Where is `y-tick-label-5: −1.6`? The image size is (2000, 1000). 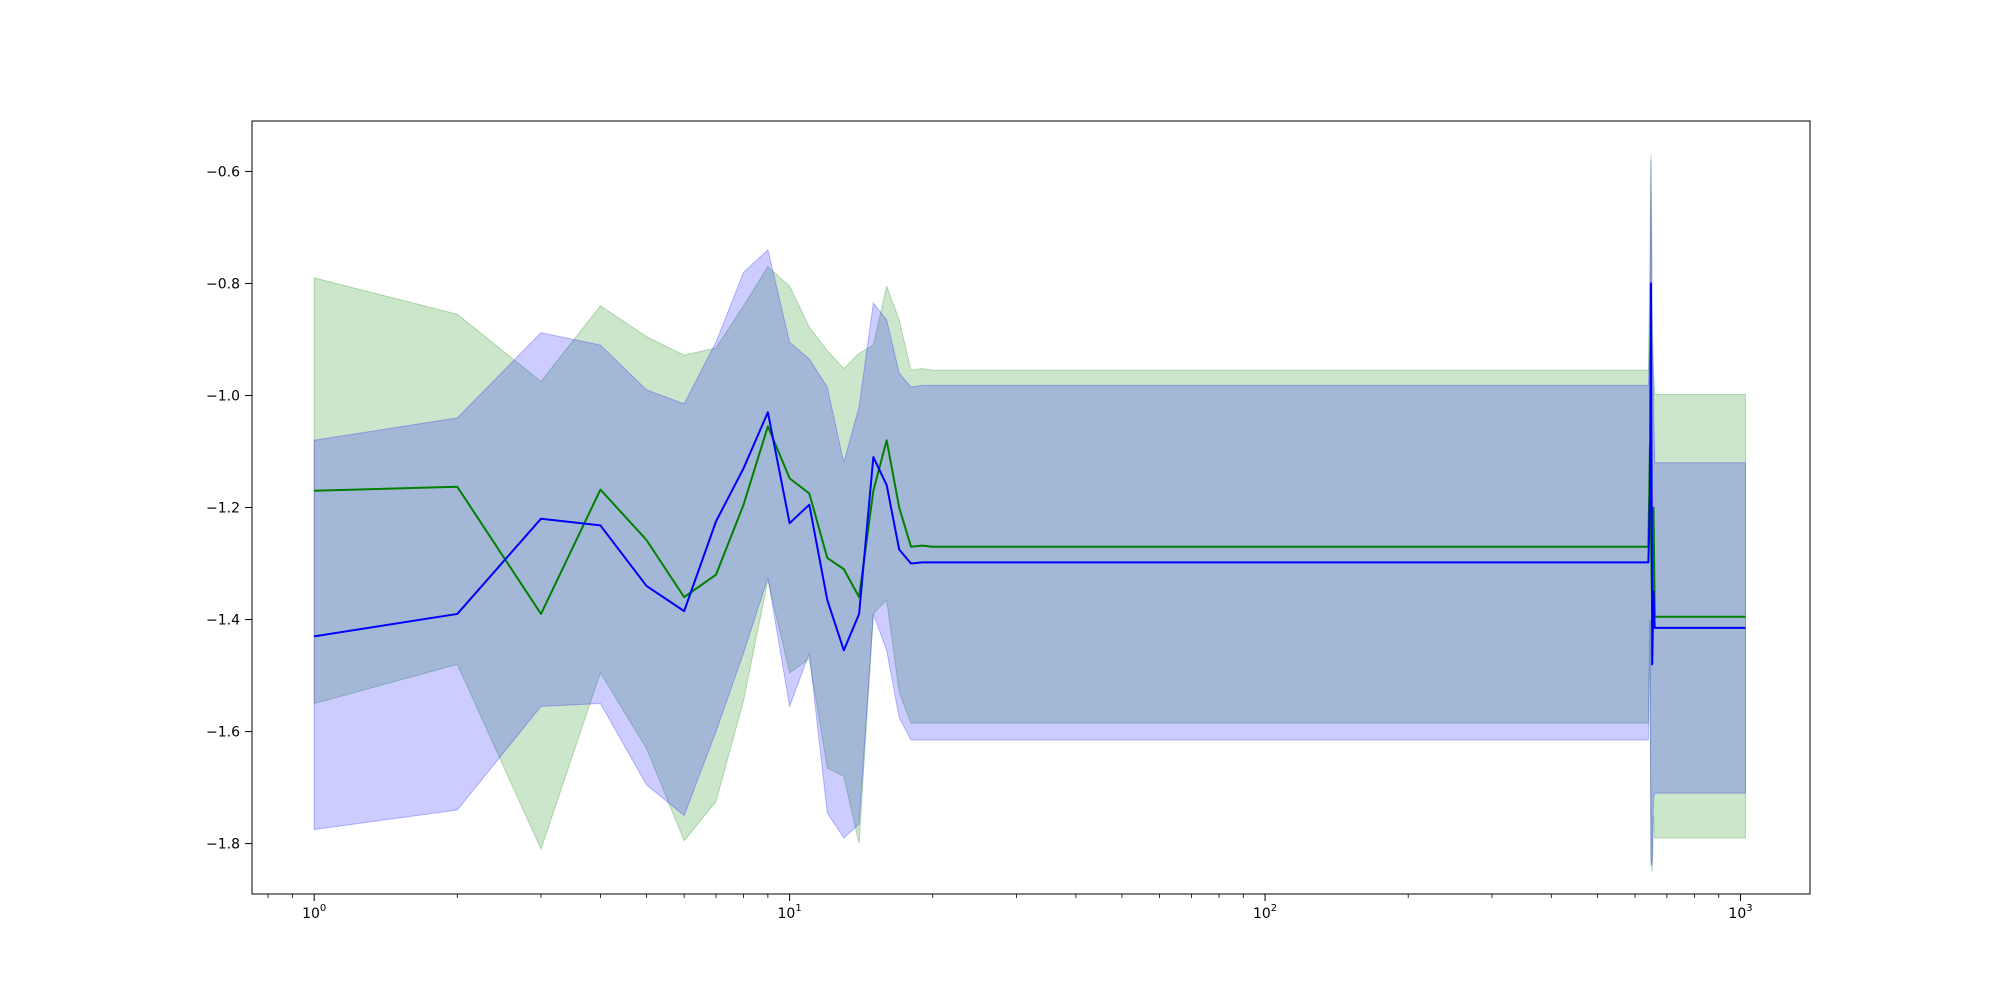 y-tick-label-5: −1.6 is located at coordinates (223, 733).